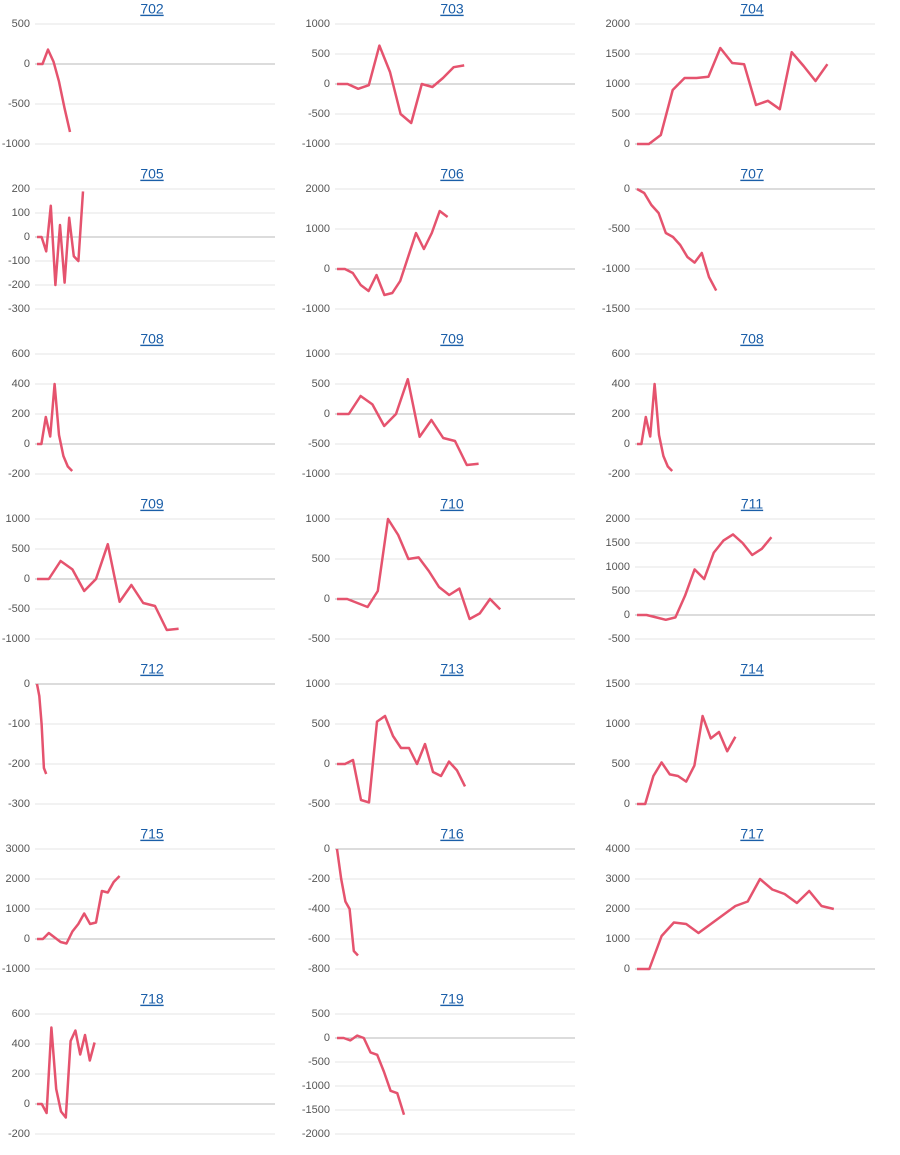 The image size is (900, 1155). I want to click on chart-title: 707, so click(752, 174).